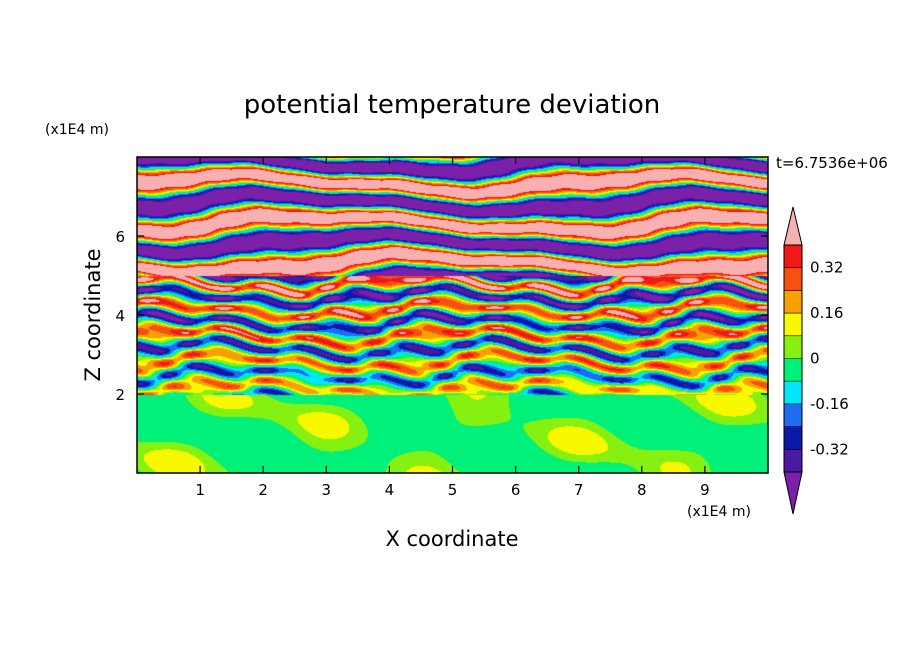 The image size is (904, 654). I want to click on x-axis-label: X coordinate, so click(451, 539).